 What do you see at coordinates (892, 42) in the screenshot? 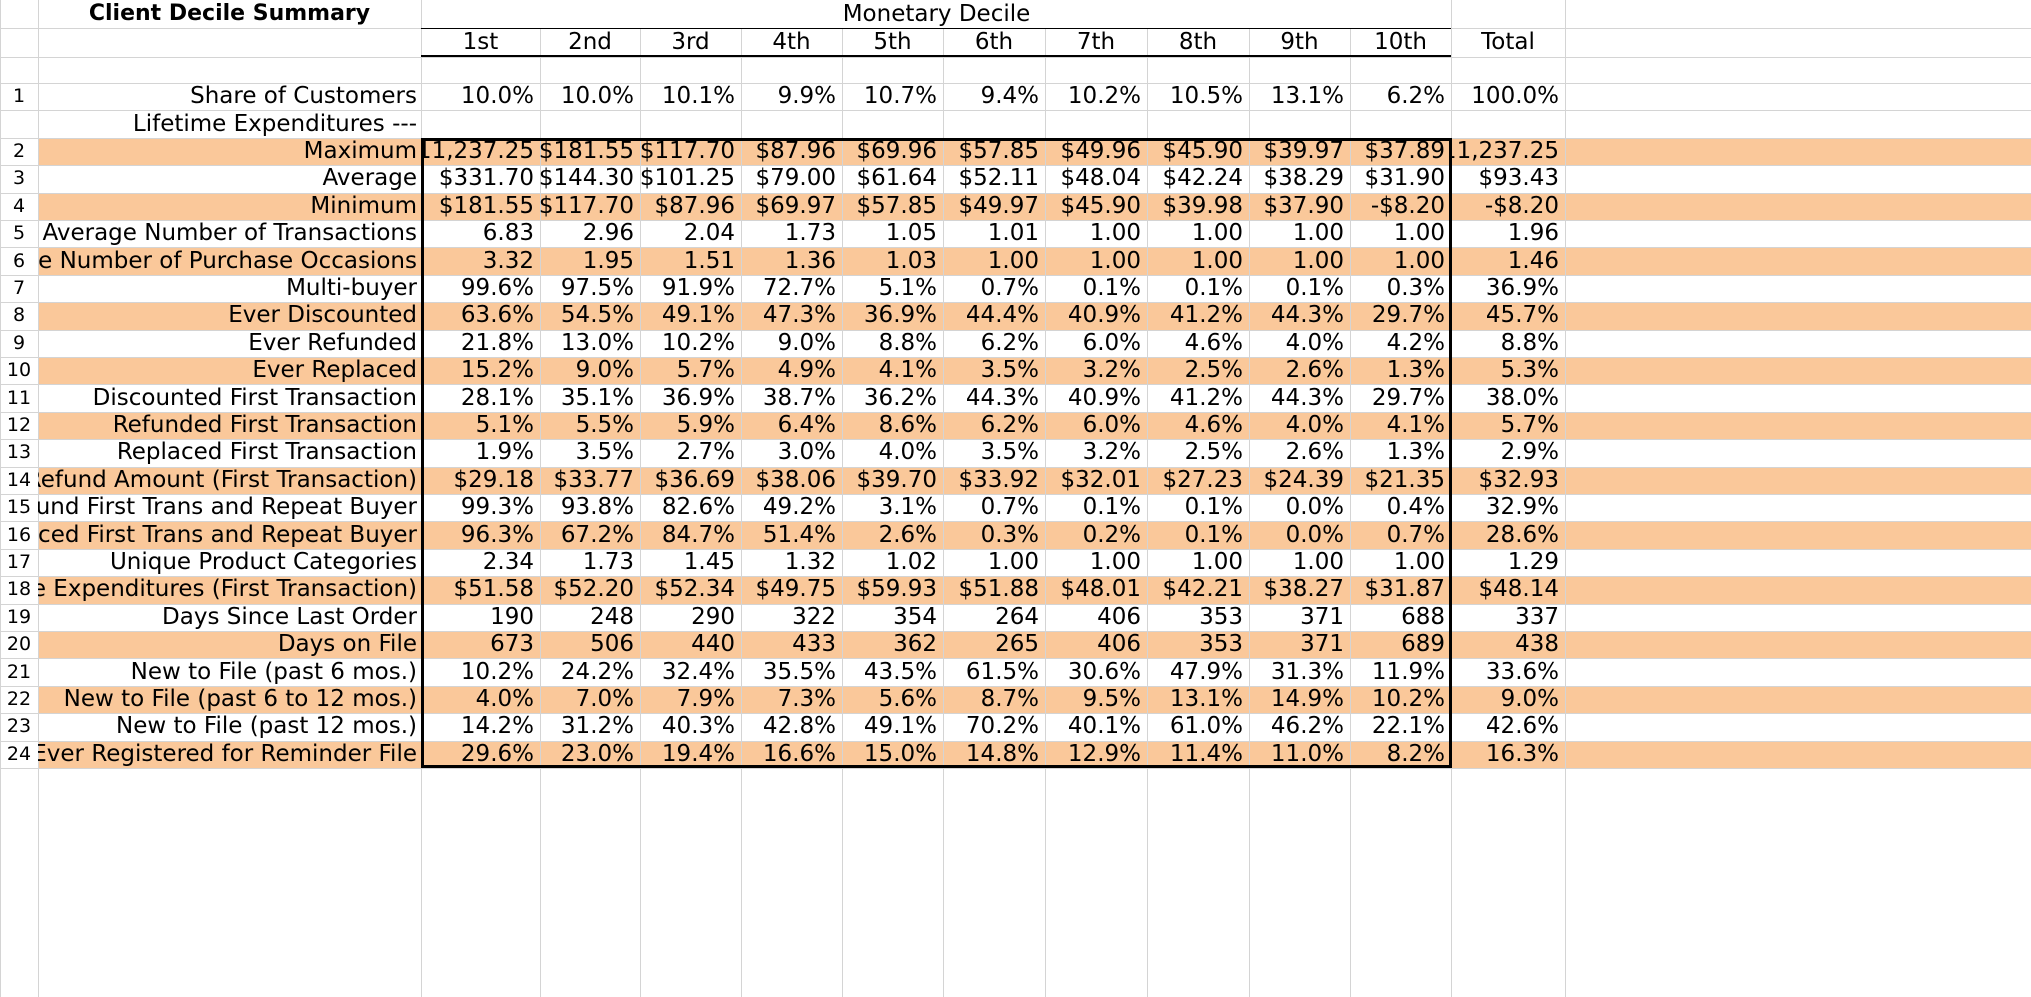
I see `column-header-5th: 5th` at bounding box center [892, 42].